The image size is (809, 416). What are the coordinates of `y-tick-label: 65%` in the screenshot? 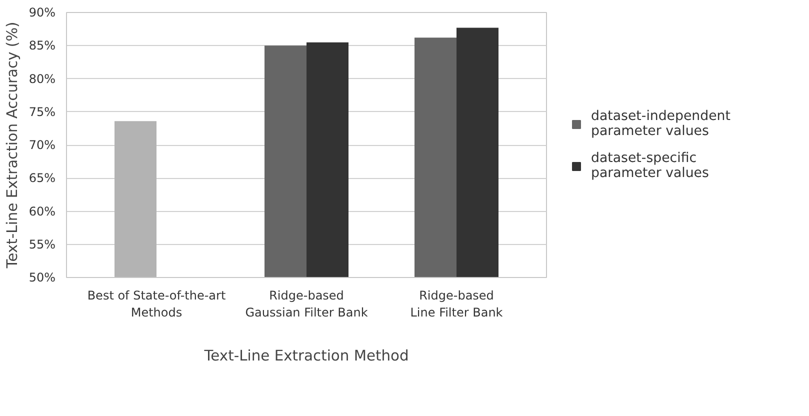 It's located at (42, 178).